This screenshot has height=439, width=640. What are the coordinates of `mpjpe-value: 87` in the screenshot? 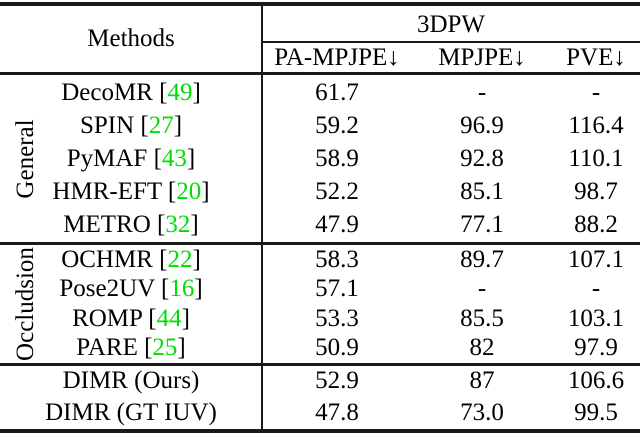 It's located at (482, 380).